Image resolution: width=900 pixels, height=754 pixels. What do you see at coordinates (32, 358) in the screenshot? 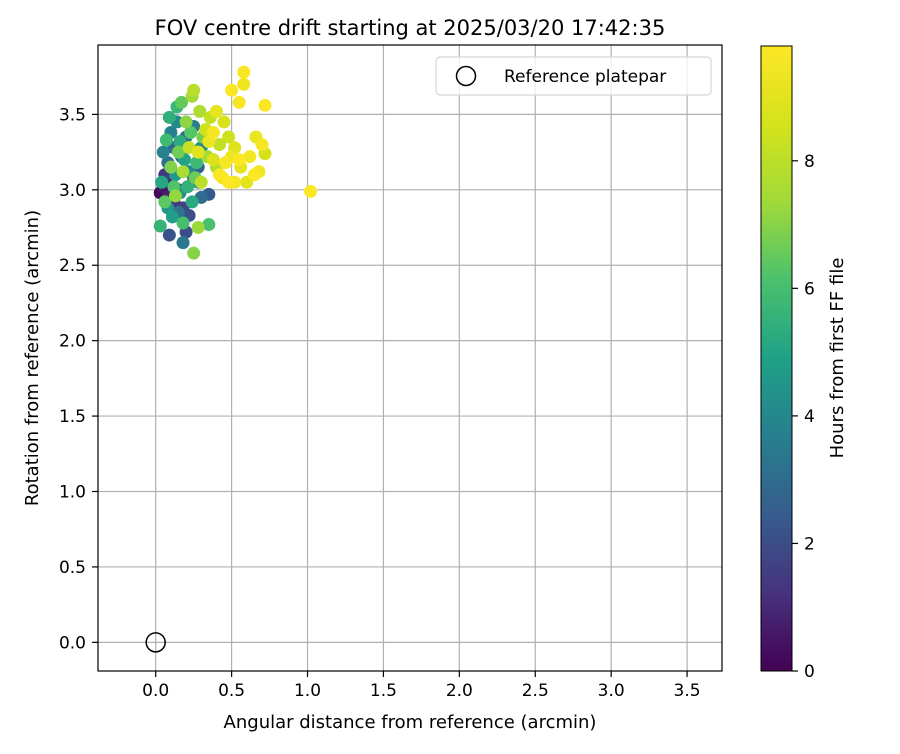
I see `y-axis-label: Rotation from reference (arcmin)` at bounding box center [32, 358].